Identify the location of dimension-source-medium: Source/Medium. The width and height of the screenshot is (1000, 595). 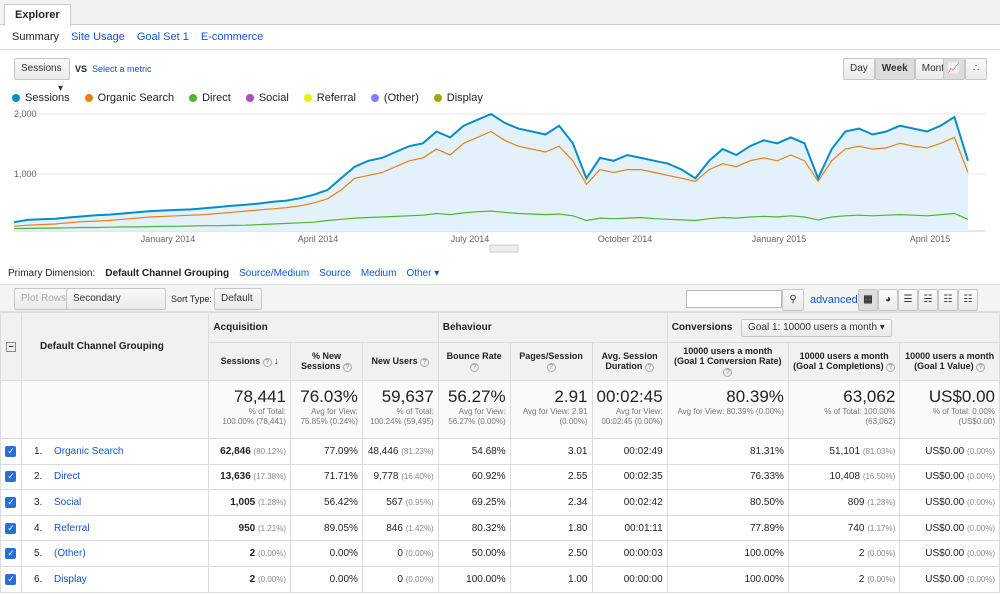
(274, 273).